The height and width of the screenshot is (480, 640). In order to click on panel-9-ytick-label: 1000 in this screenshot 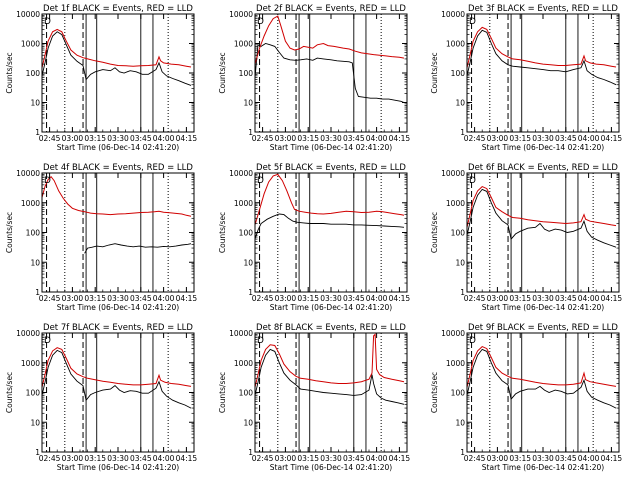, I will do `click(455, 363)`.